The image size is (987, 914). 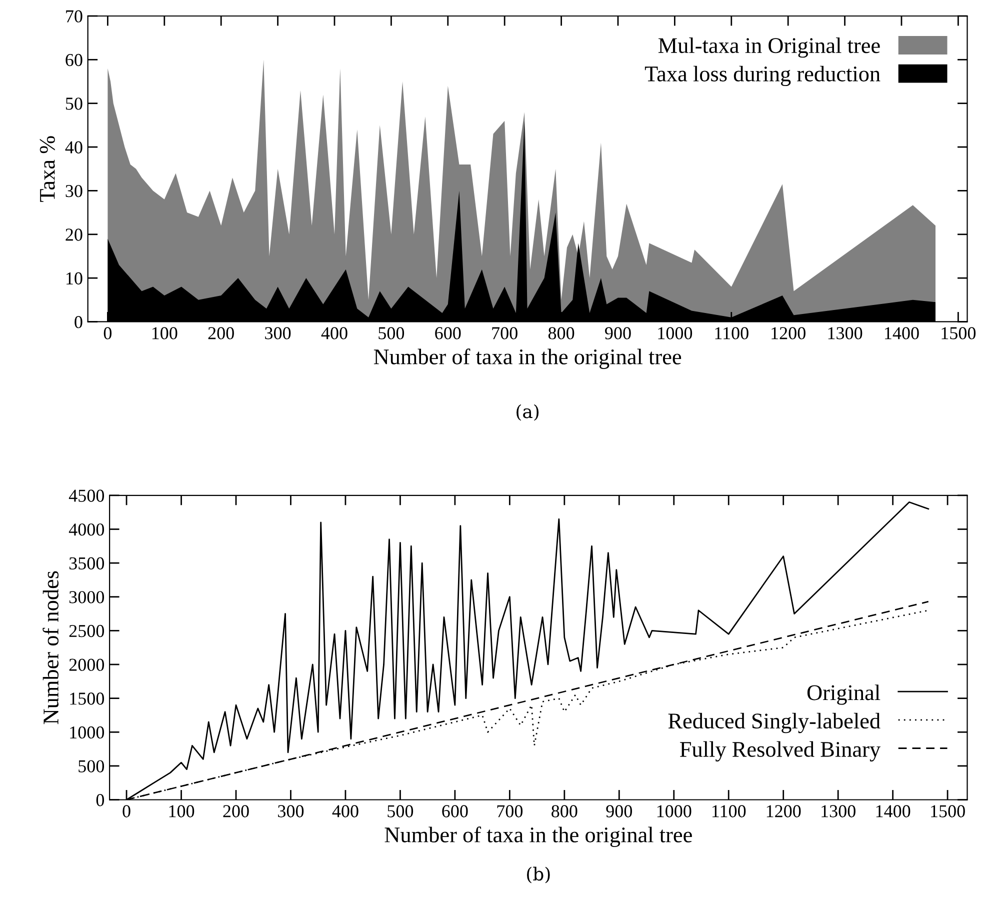 I want to click on y-tick-label: 40, so click(x=73, y=147).